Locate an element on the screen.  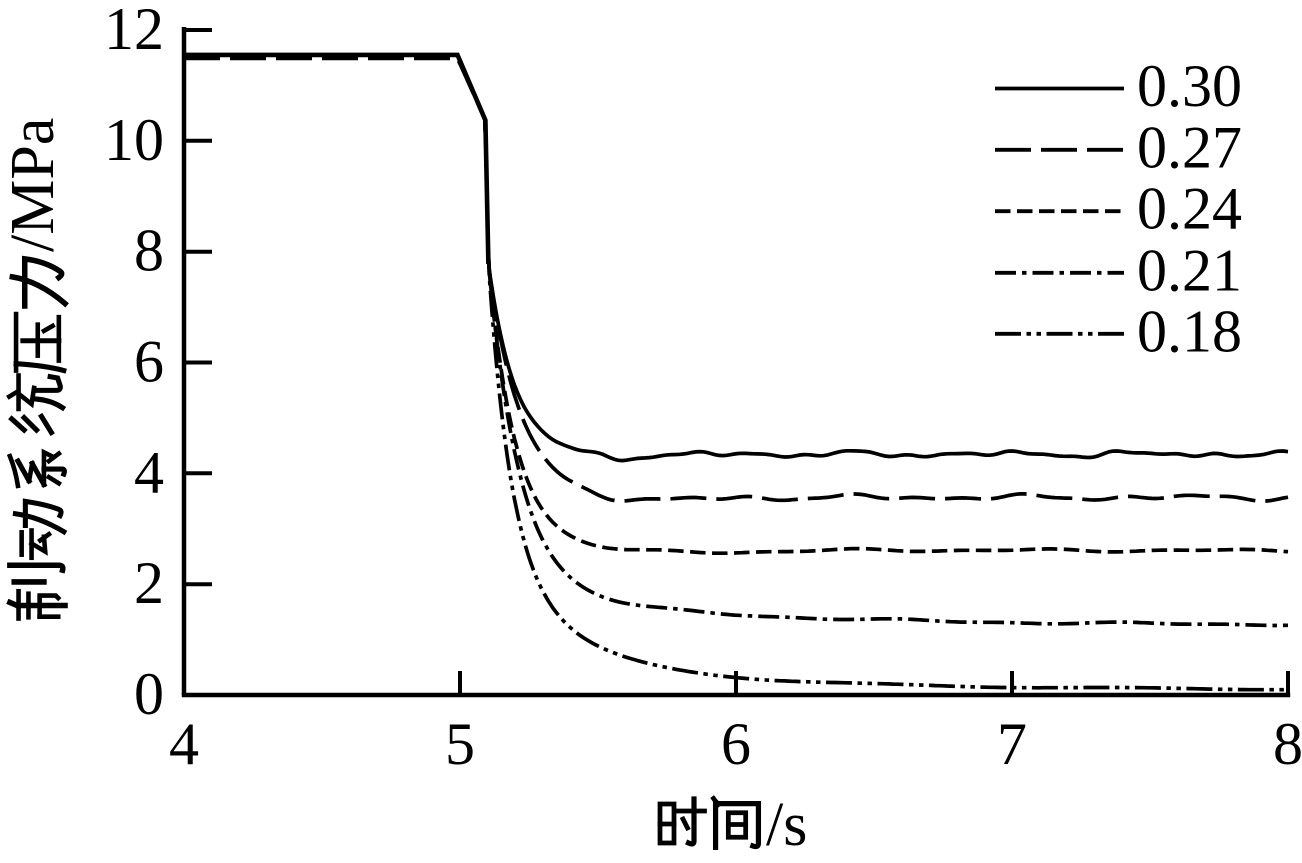
svg-text: 0.24 is located at coordinates (1189, 209).